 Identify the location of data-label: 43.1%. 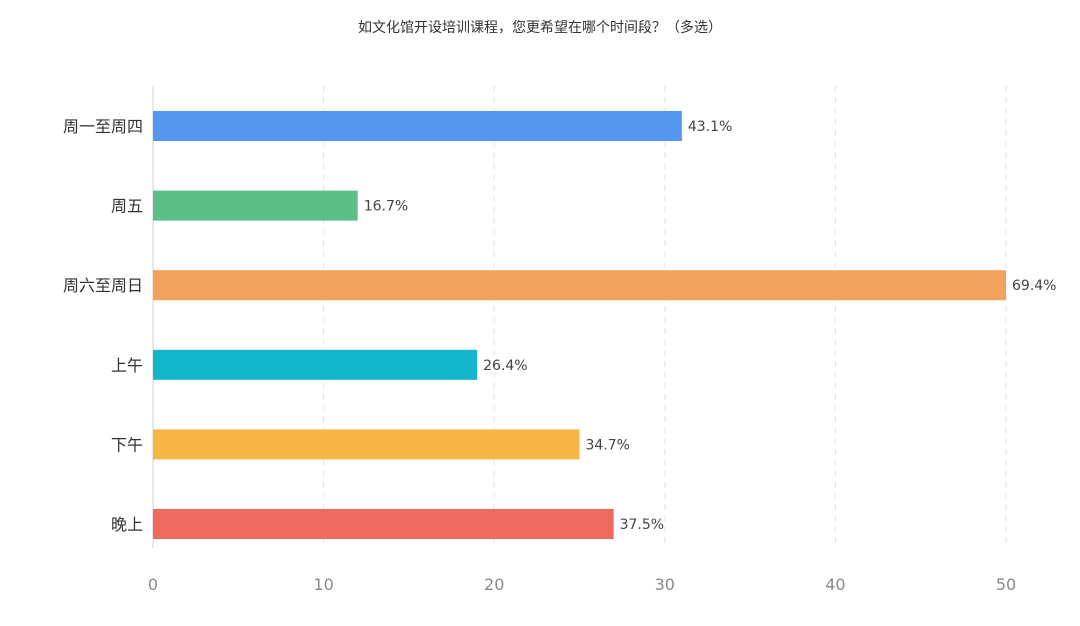
(710, 127).